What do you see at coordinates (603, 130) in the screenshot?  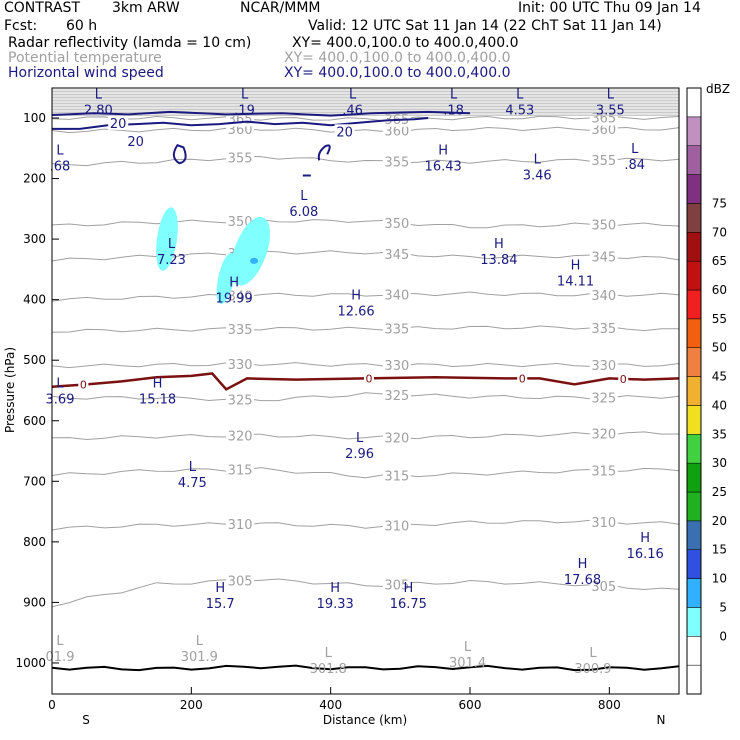 I see `theta-label-360: 360` at bounding box center [603, 130].